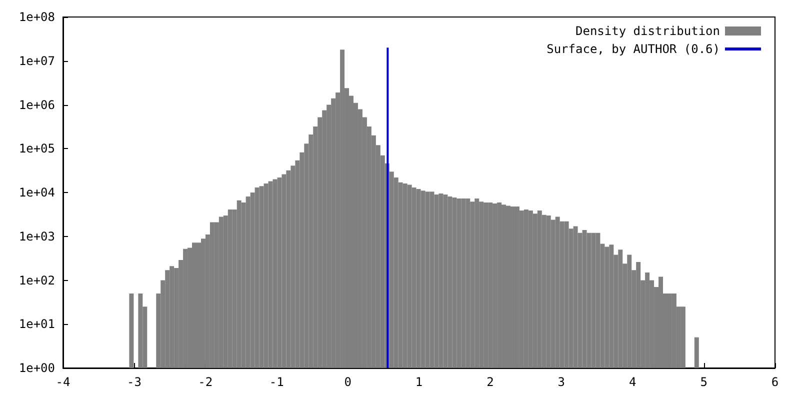  Describe the element at coordinates (63, 382) in the screenshot. I see `x-tick-label: -4` at that location.